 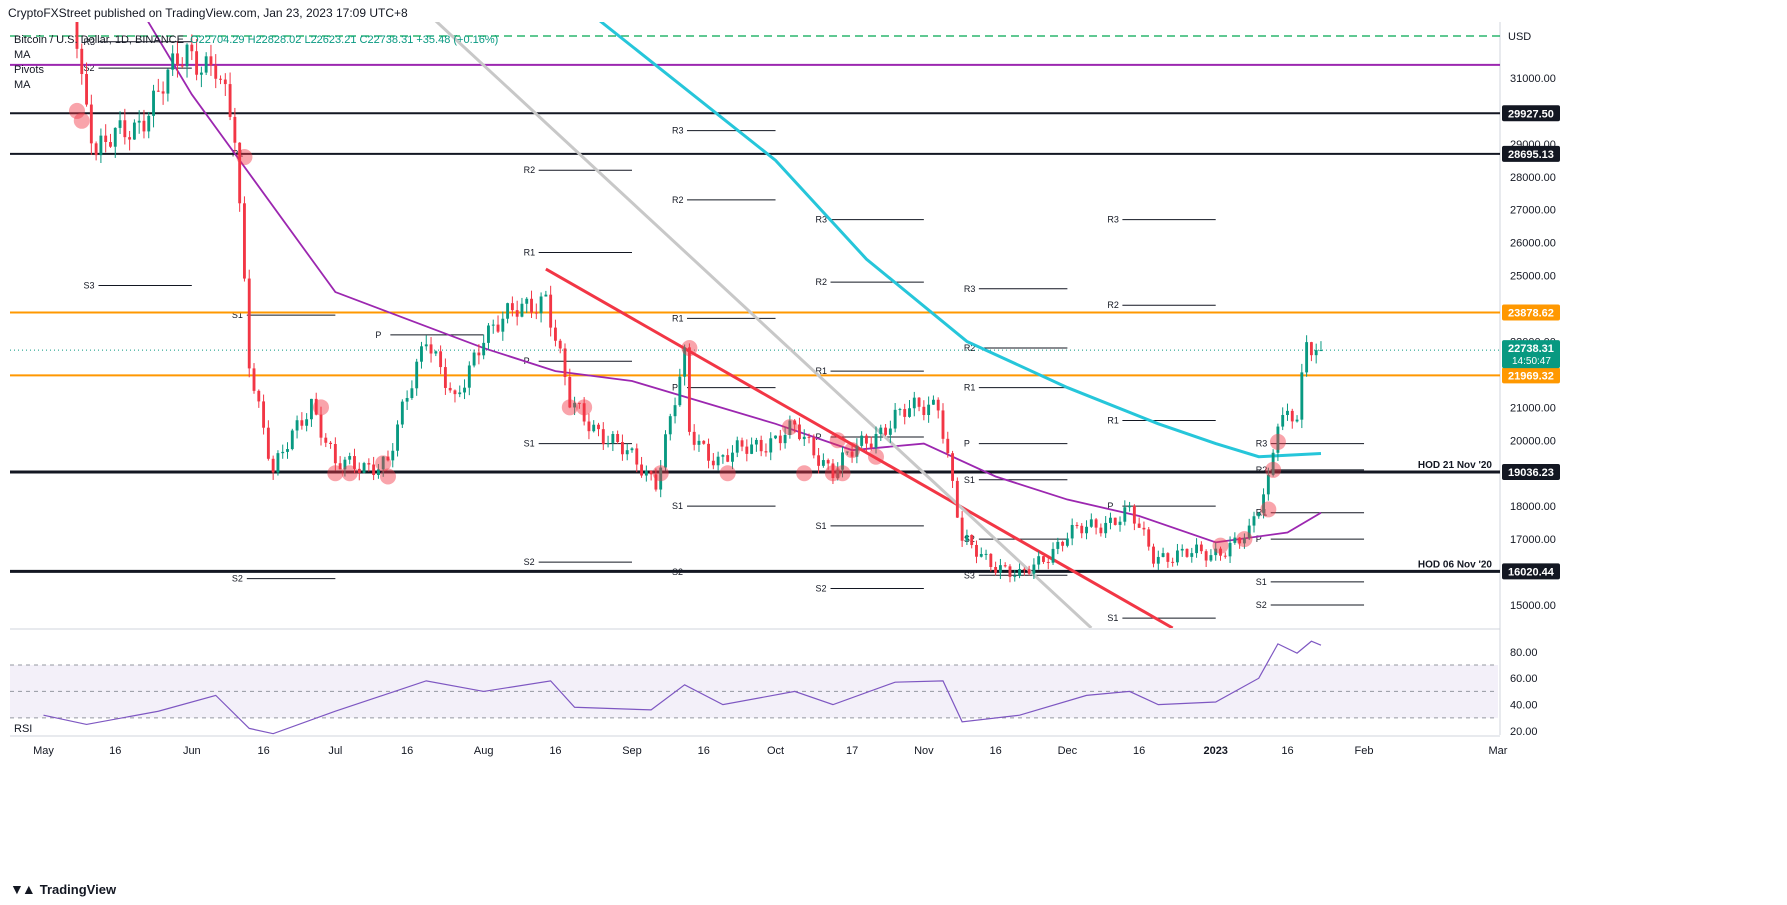 I want to click on rsi-line, so click(x=682, y=687).